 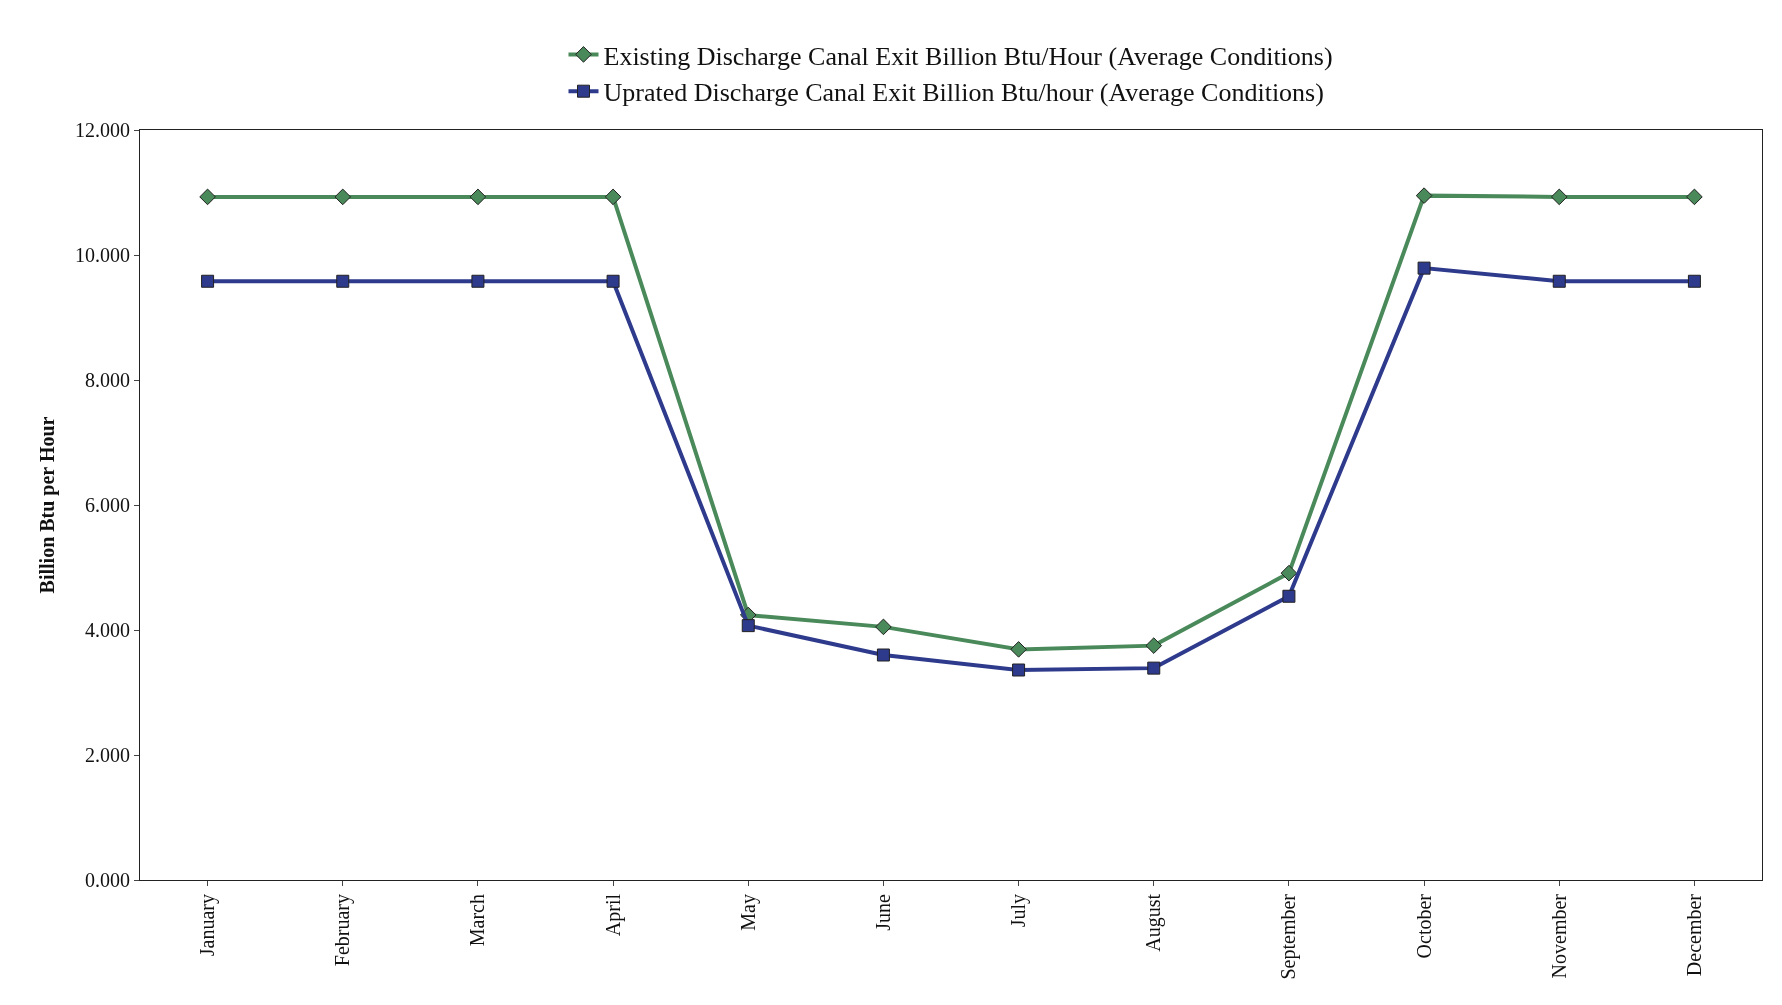 I want to click on x-tick-label: September, so click(x=1289, y=936).